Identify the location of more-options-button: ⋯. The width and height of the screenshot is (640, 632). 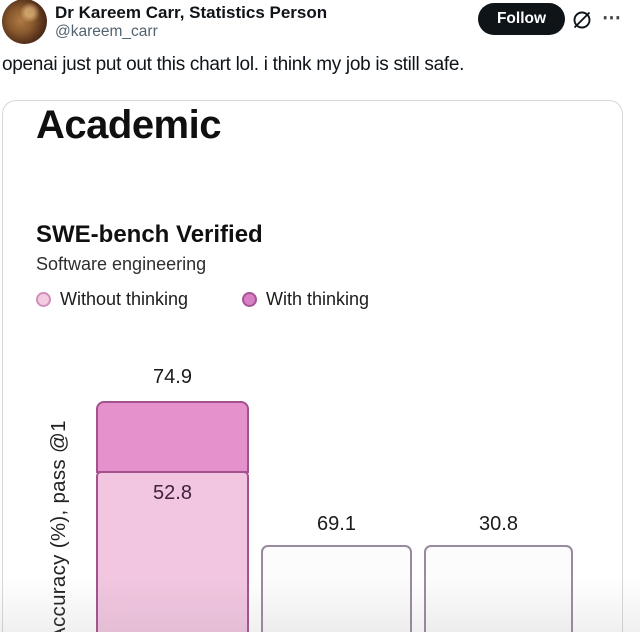
(612, 18).